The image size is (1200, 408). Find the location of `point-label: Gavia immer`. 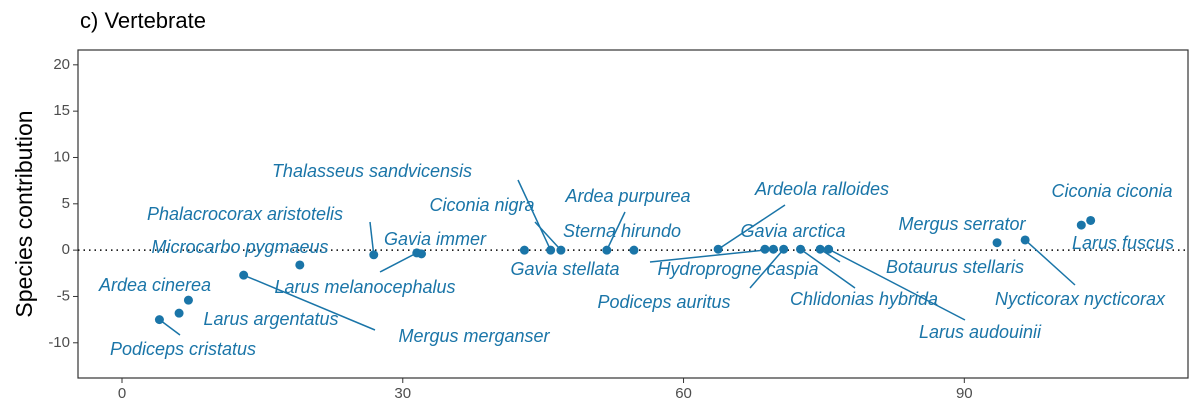

point-label: Gavia immer is located at coordinates (435, 239).